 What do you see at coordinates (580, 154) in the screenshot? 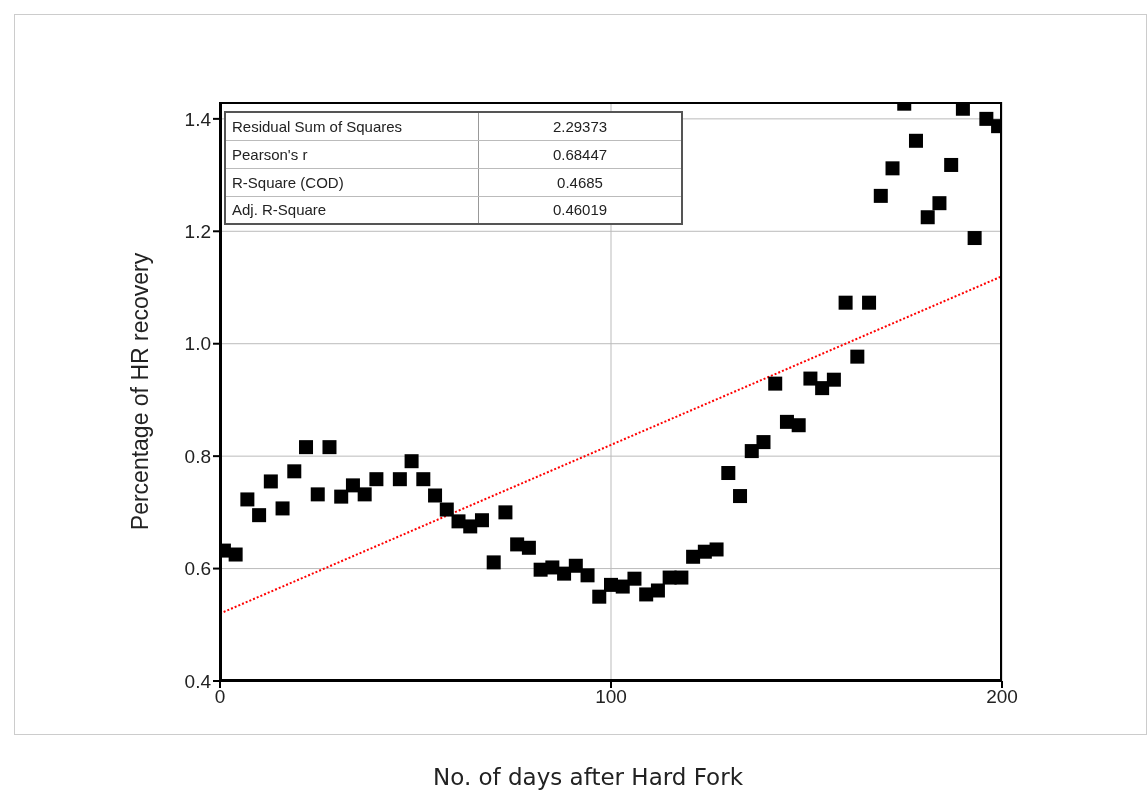
I see `annotation: 0.68447` at bounding box center [580, 154].